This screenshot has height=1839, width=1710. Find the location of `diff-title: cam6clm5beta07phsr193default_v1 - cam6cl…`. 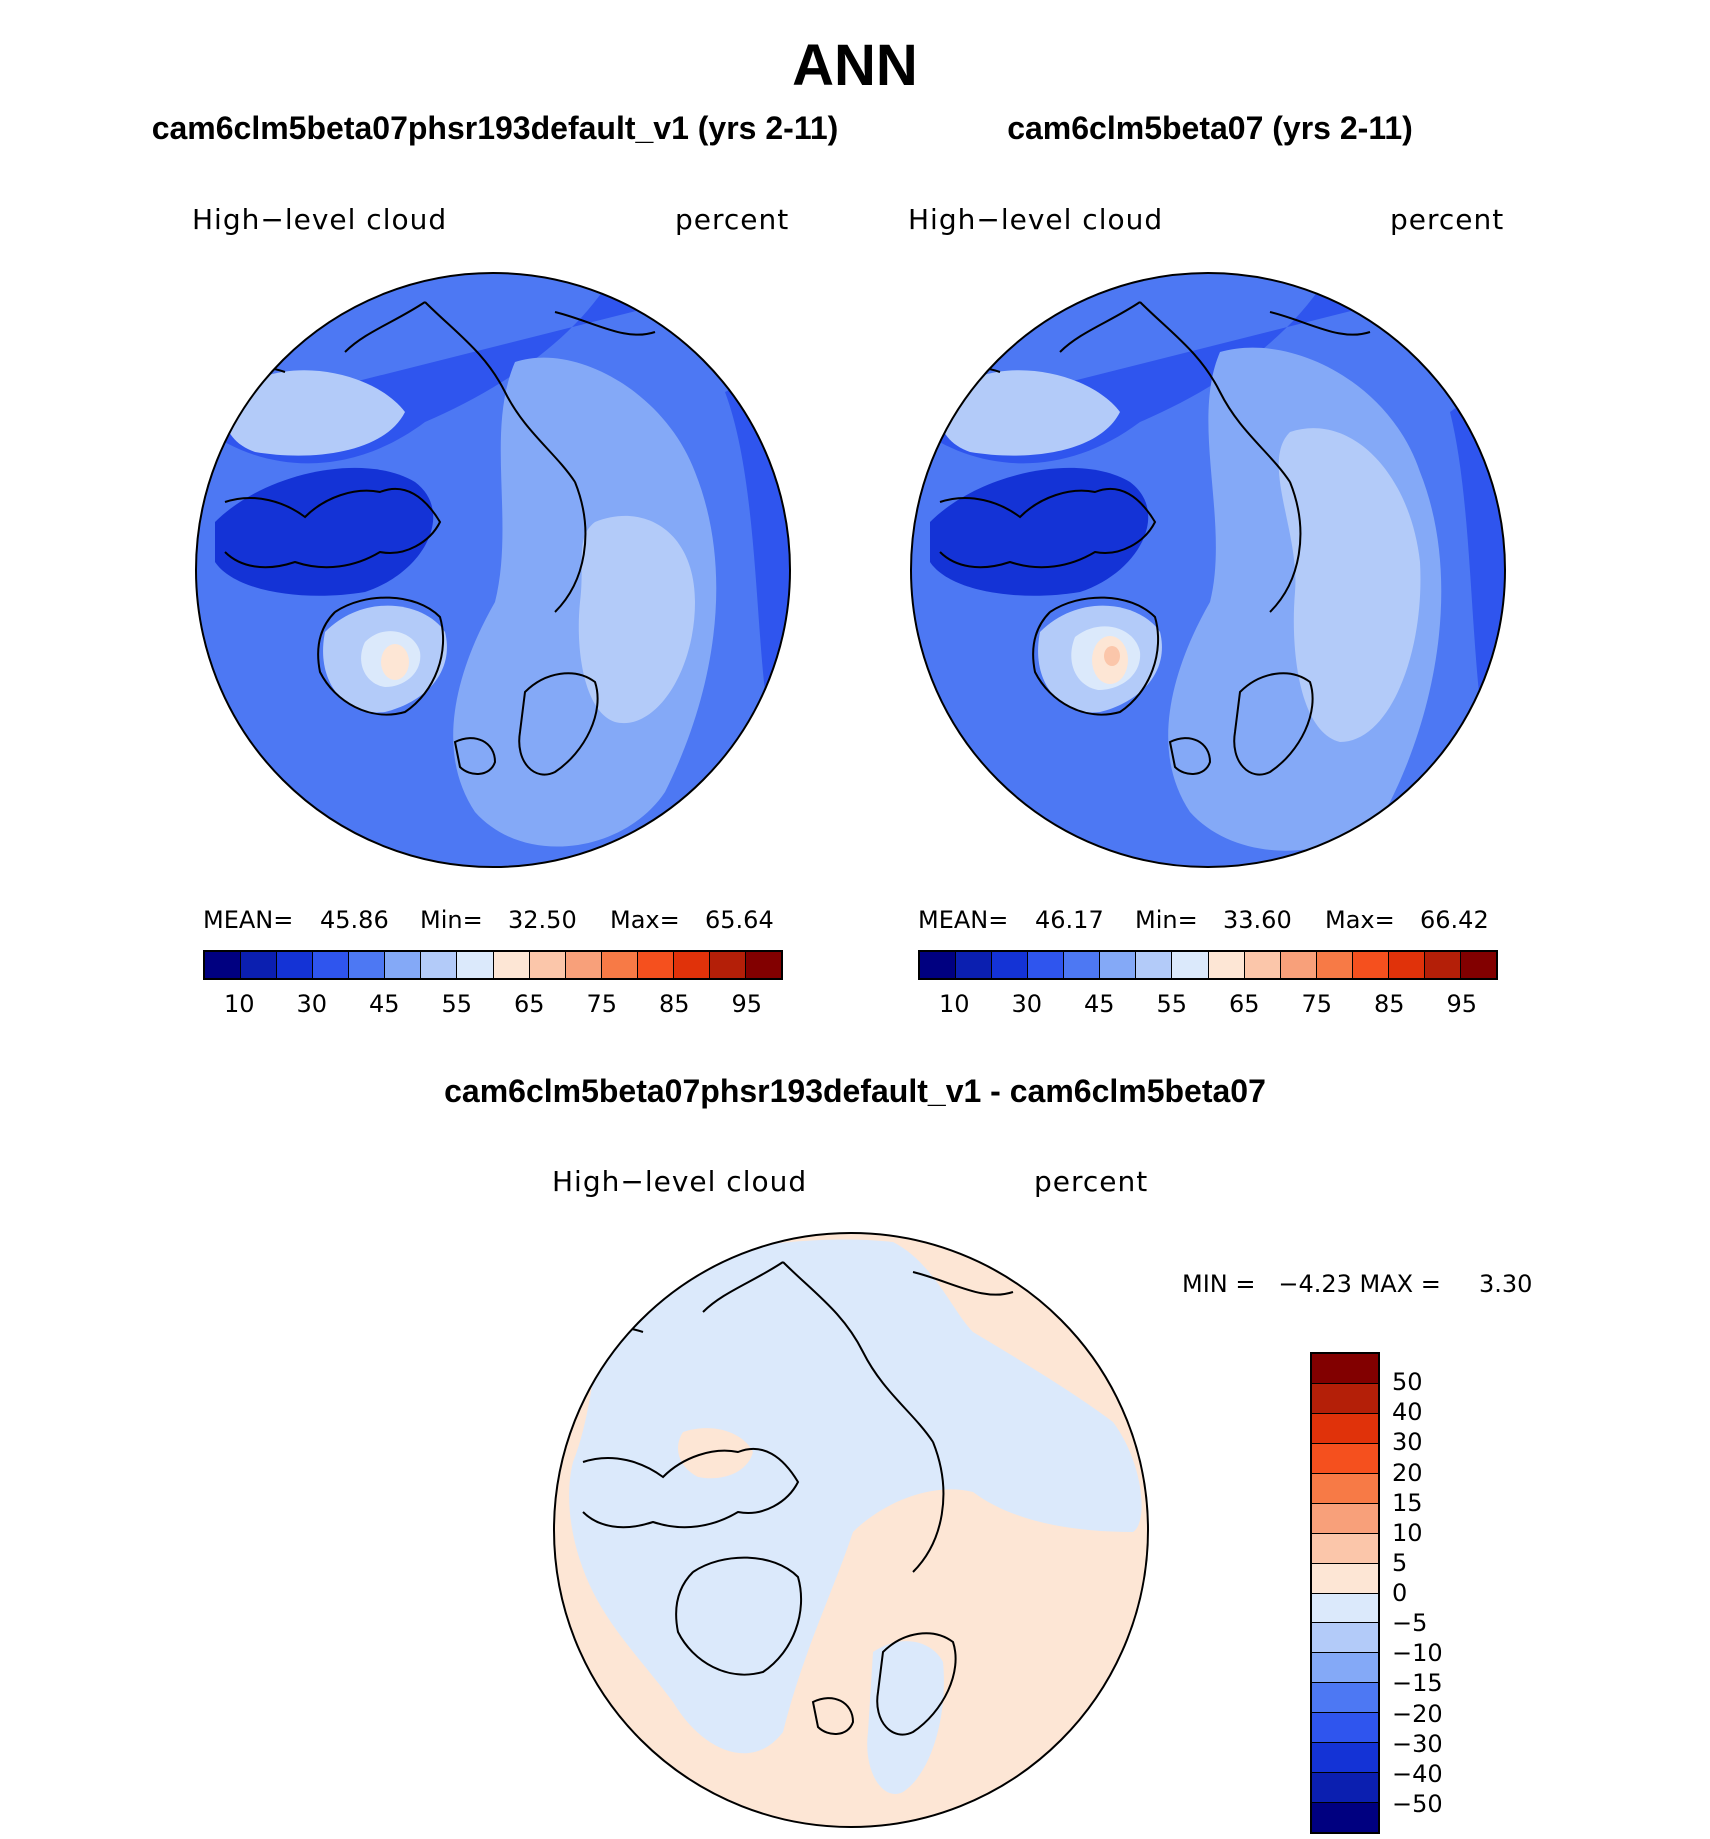

diff-title: cam6clm5beta07phsr193default_v1 - cam6cl… is located at coordinates (855, 1091).